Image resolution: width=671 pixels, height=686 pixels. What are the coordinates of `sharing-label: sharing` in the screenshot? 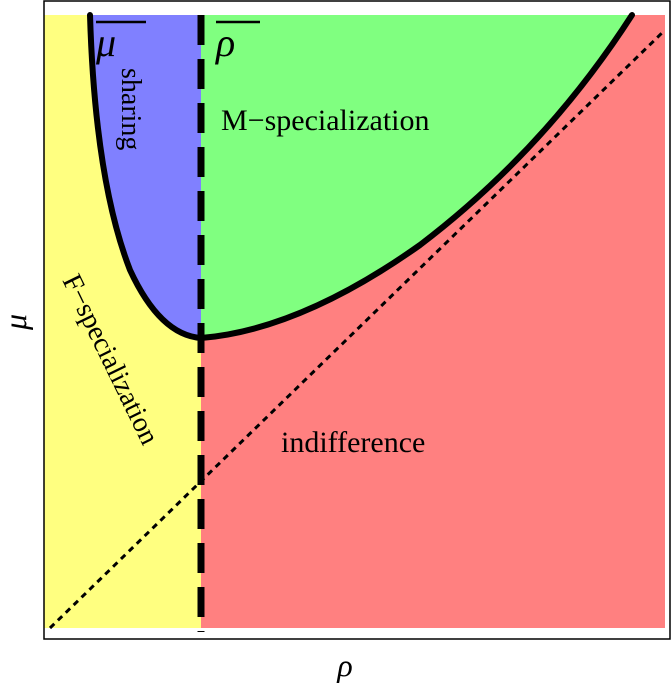 It's located at (130, 109).